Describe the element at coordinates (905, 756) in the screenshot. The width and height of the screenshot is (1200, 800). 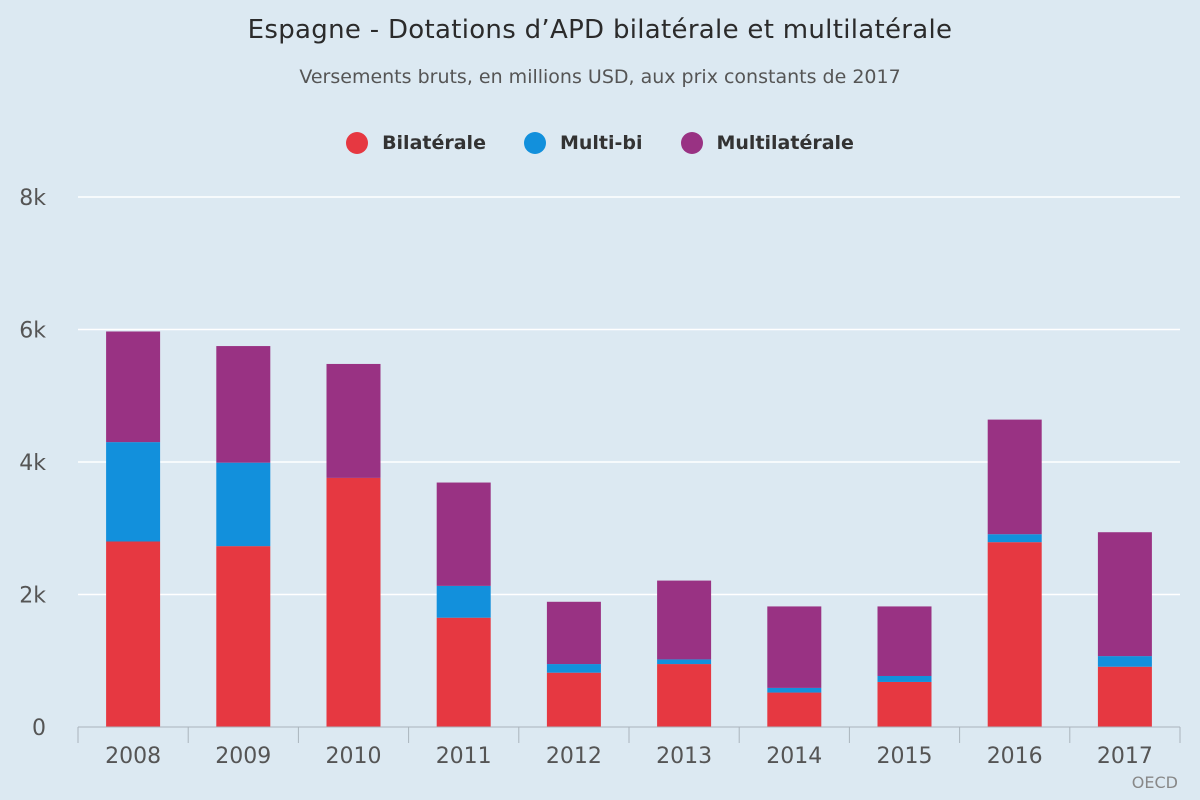
I see `x-tick-label: 2015` at that location.